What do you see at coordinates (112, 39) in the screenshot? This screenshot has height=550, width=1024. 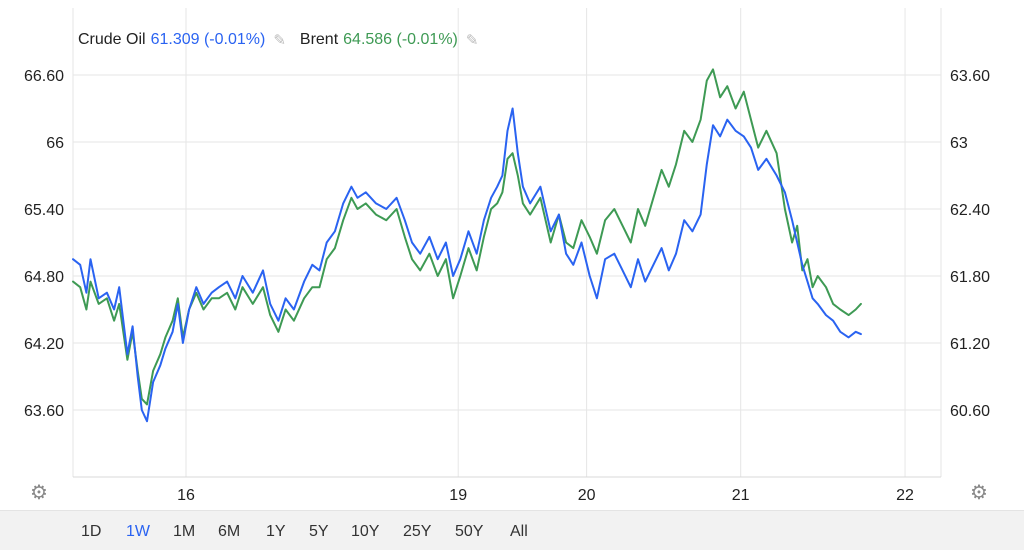 I see `legend-crude-name: Crude Oil` at bounding box center [112, 39].